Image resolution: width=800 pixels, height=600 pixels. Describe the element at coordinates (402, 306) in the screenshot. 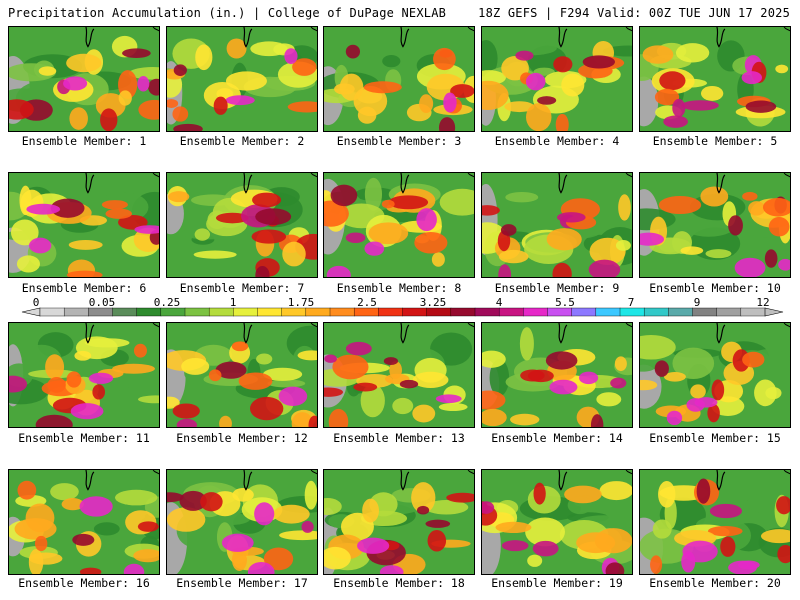

I see `colorbar: 0 0.05 0.25 1 1.75 2.5 3.25 4 5.5 7 9 12` at that location.